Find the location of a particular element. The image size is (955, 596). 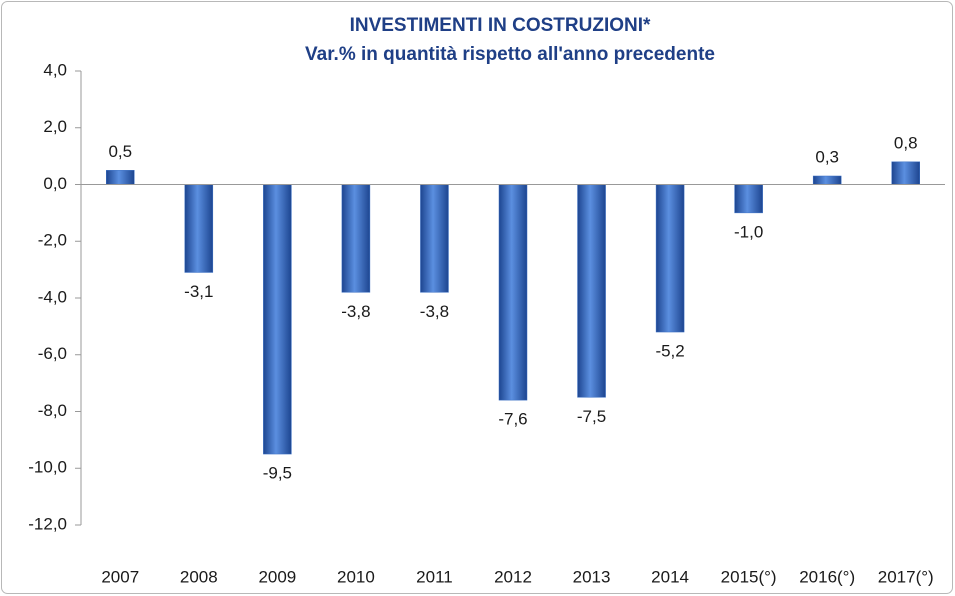

y-tick-label: 4,0 is located at coordinates (55, 69).